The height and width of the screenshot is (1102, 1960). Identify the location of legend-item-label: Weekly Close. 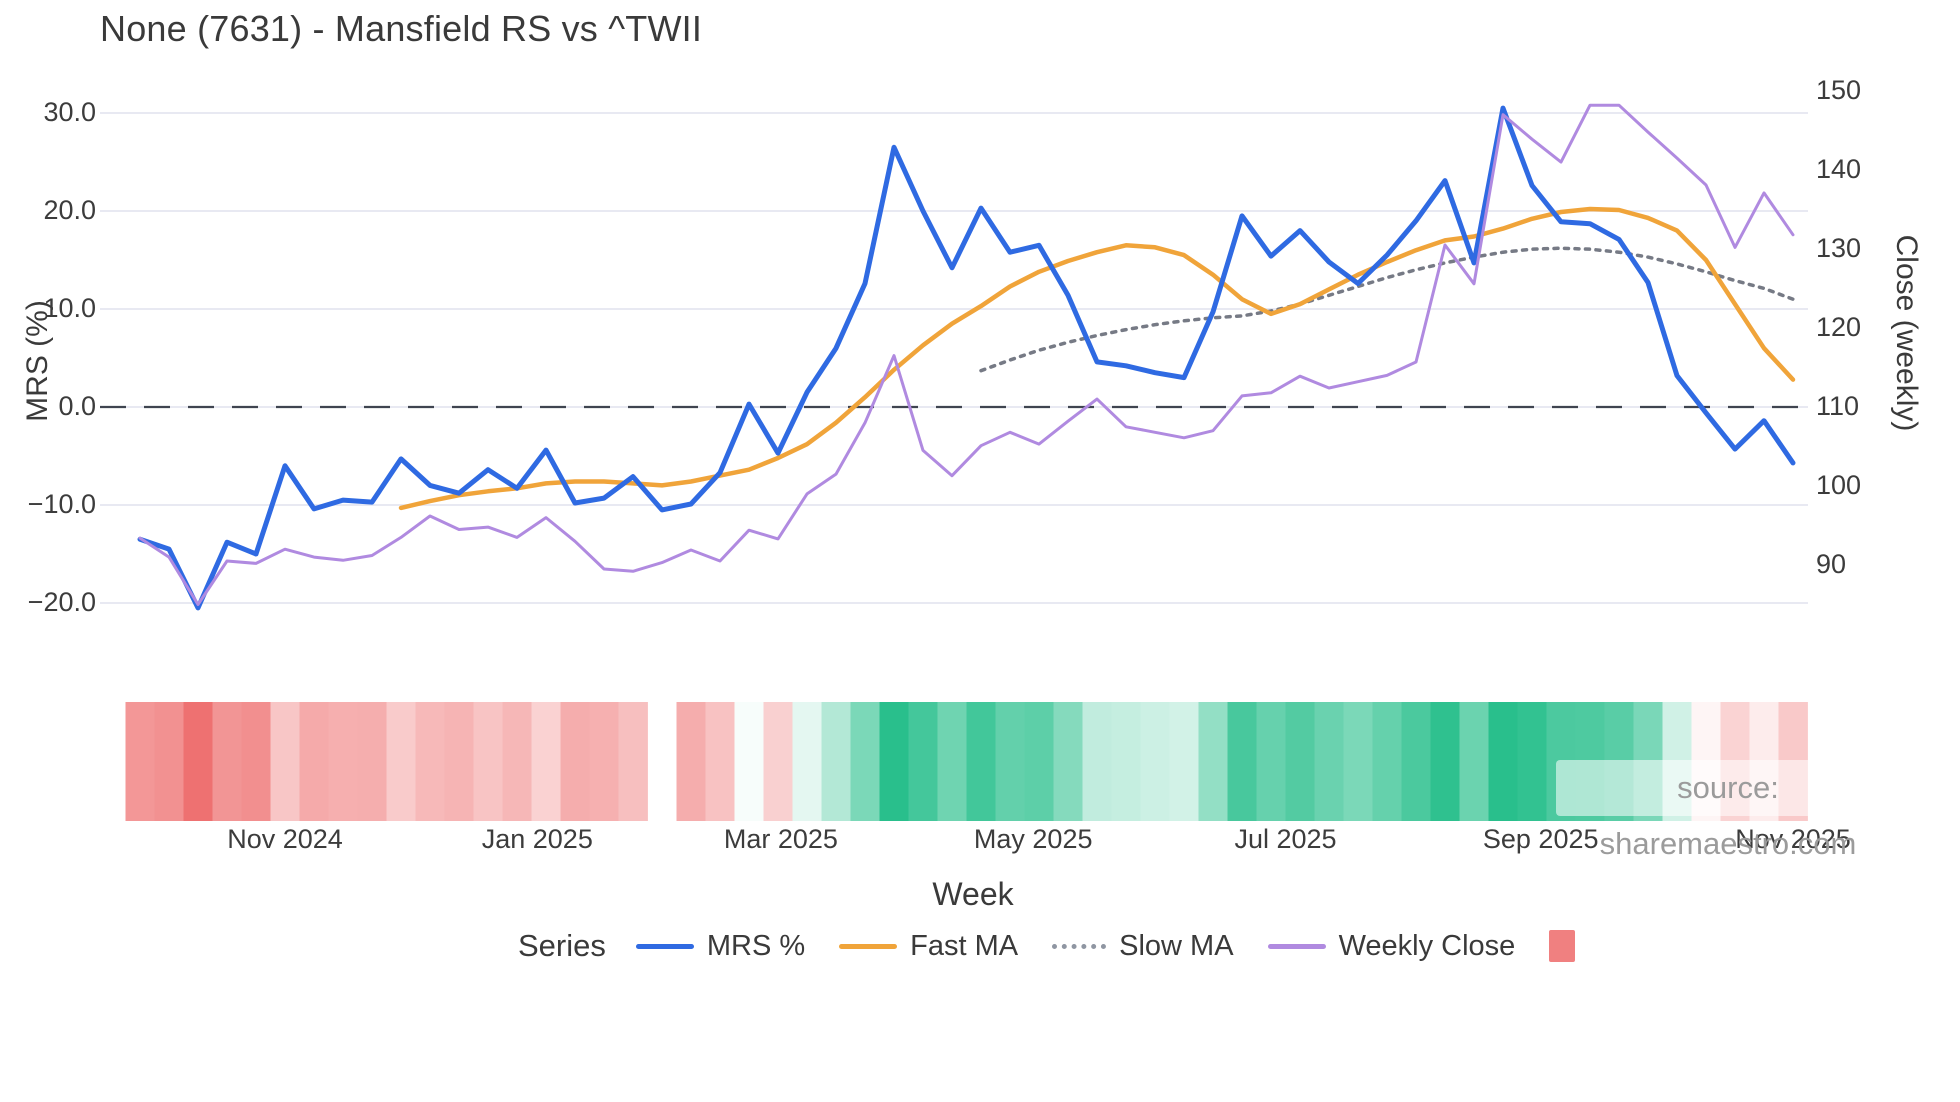
(1427, 945).